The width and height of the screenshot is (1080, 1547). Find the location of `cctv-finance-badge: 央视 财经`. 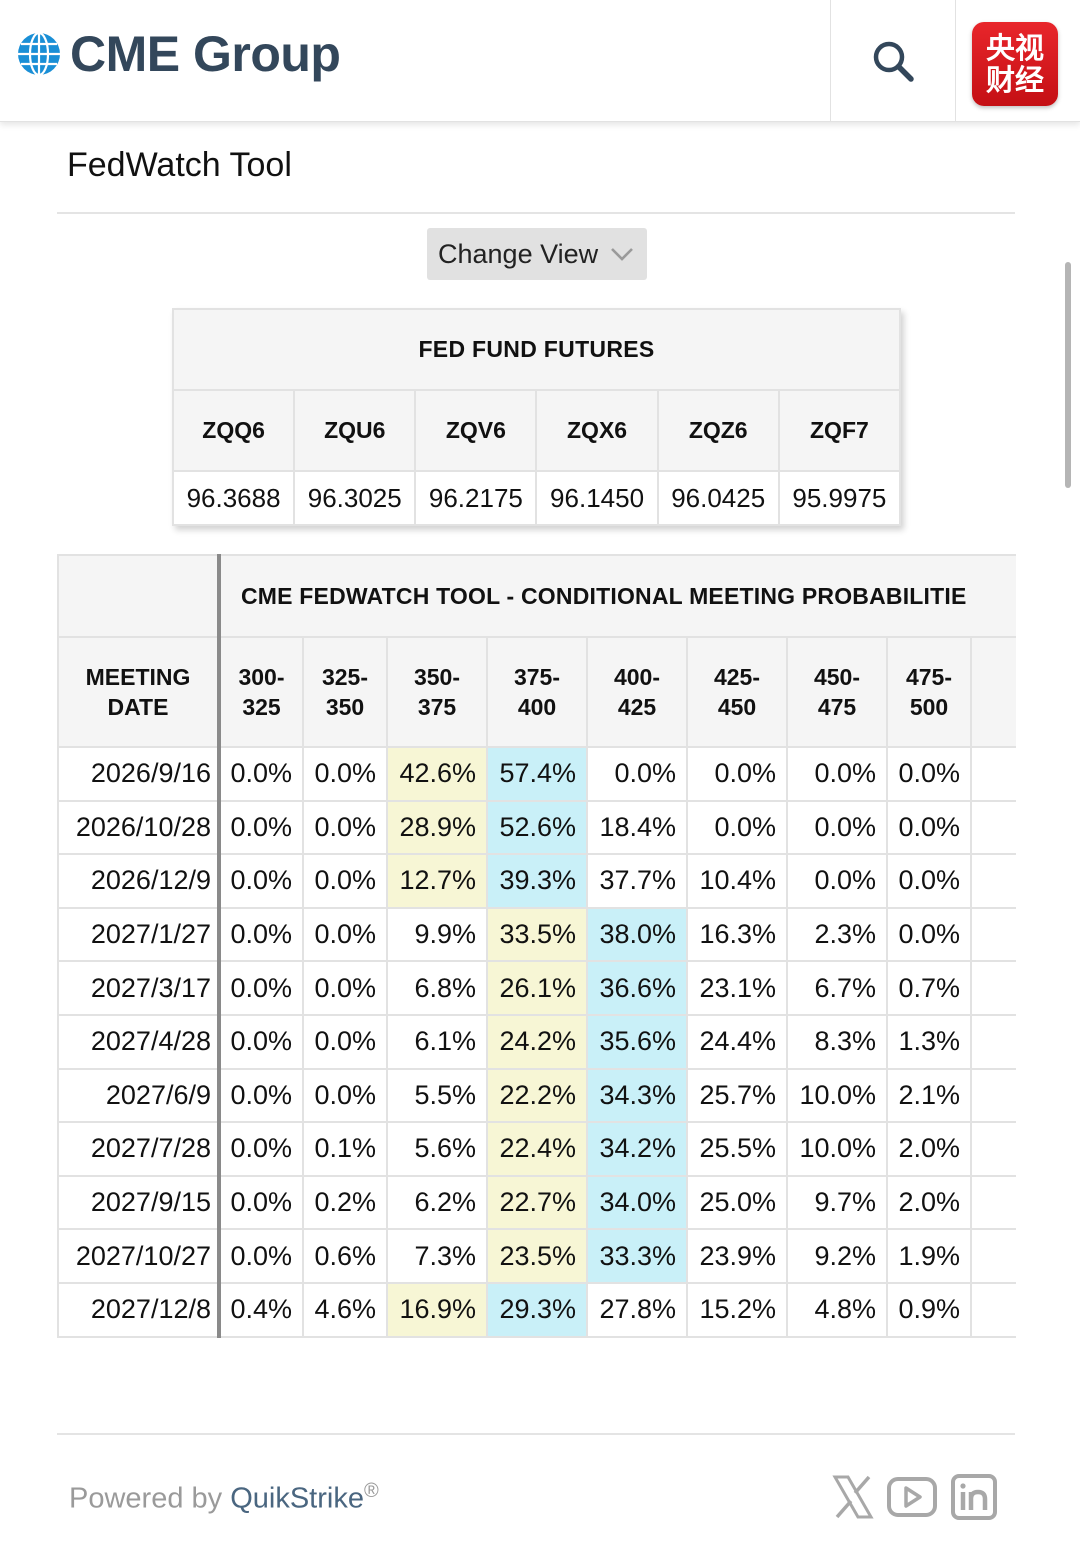

cctv-finance-badge: 央视 财经 is located at coordinates (1015, 64).